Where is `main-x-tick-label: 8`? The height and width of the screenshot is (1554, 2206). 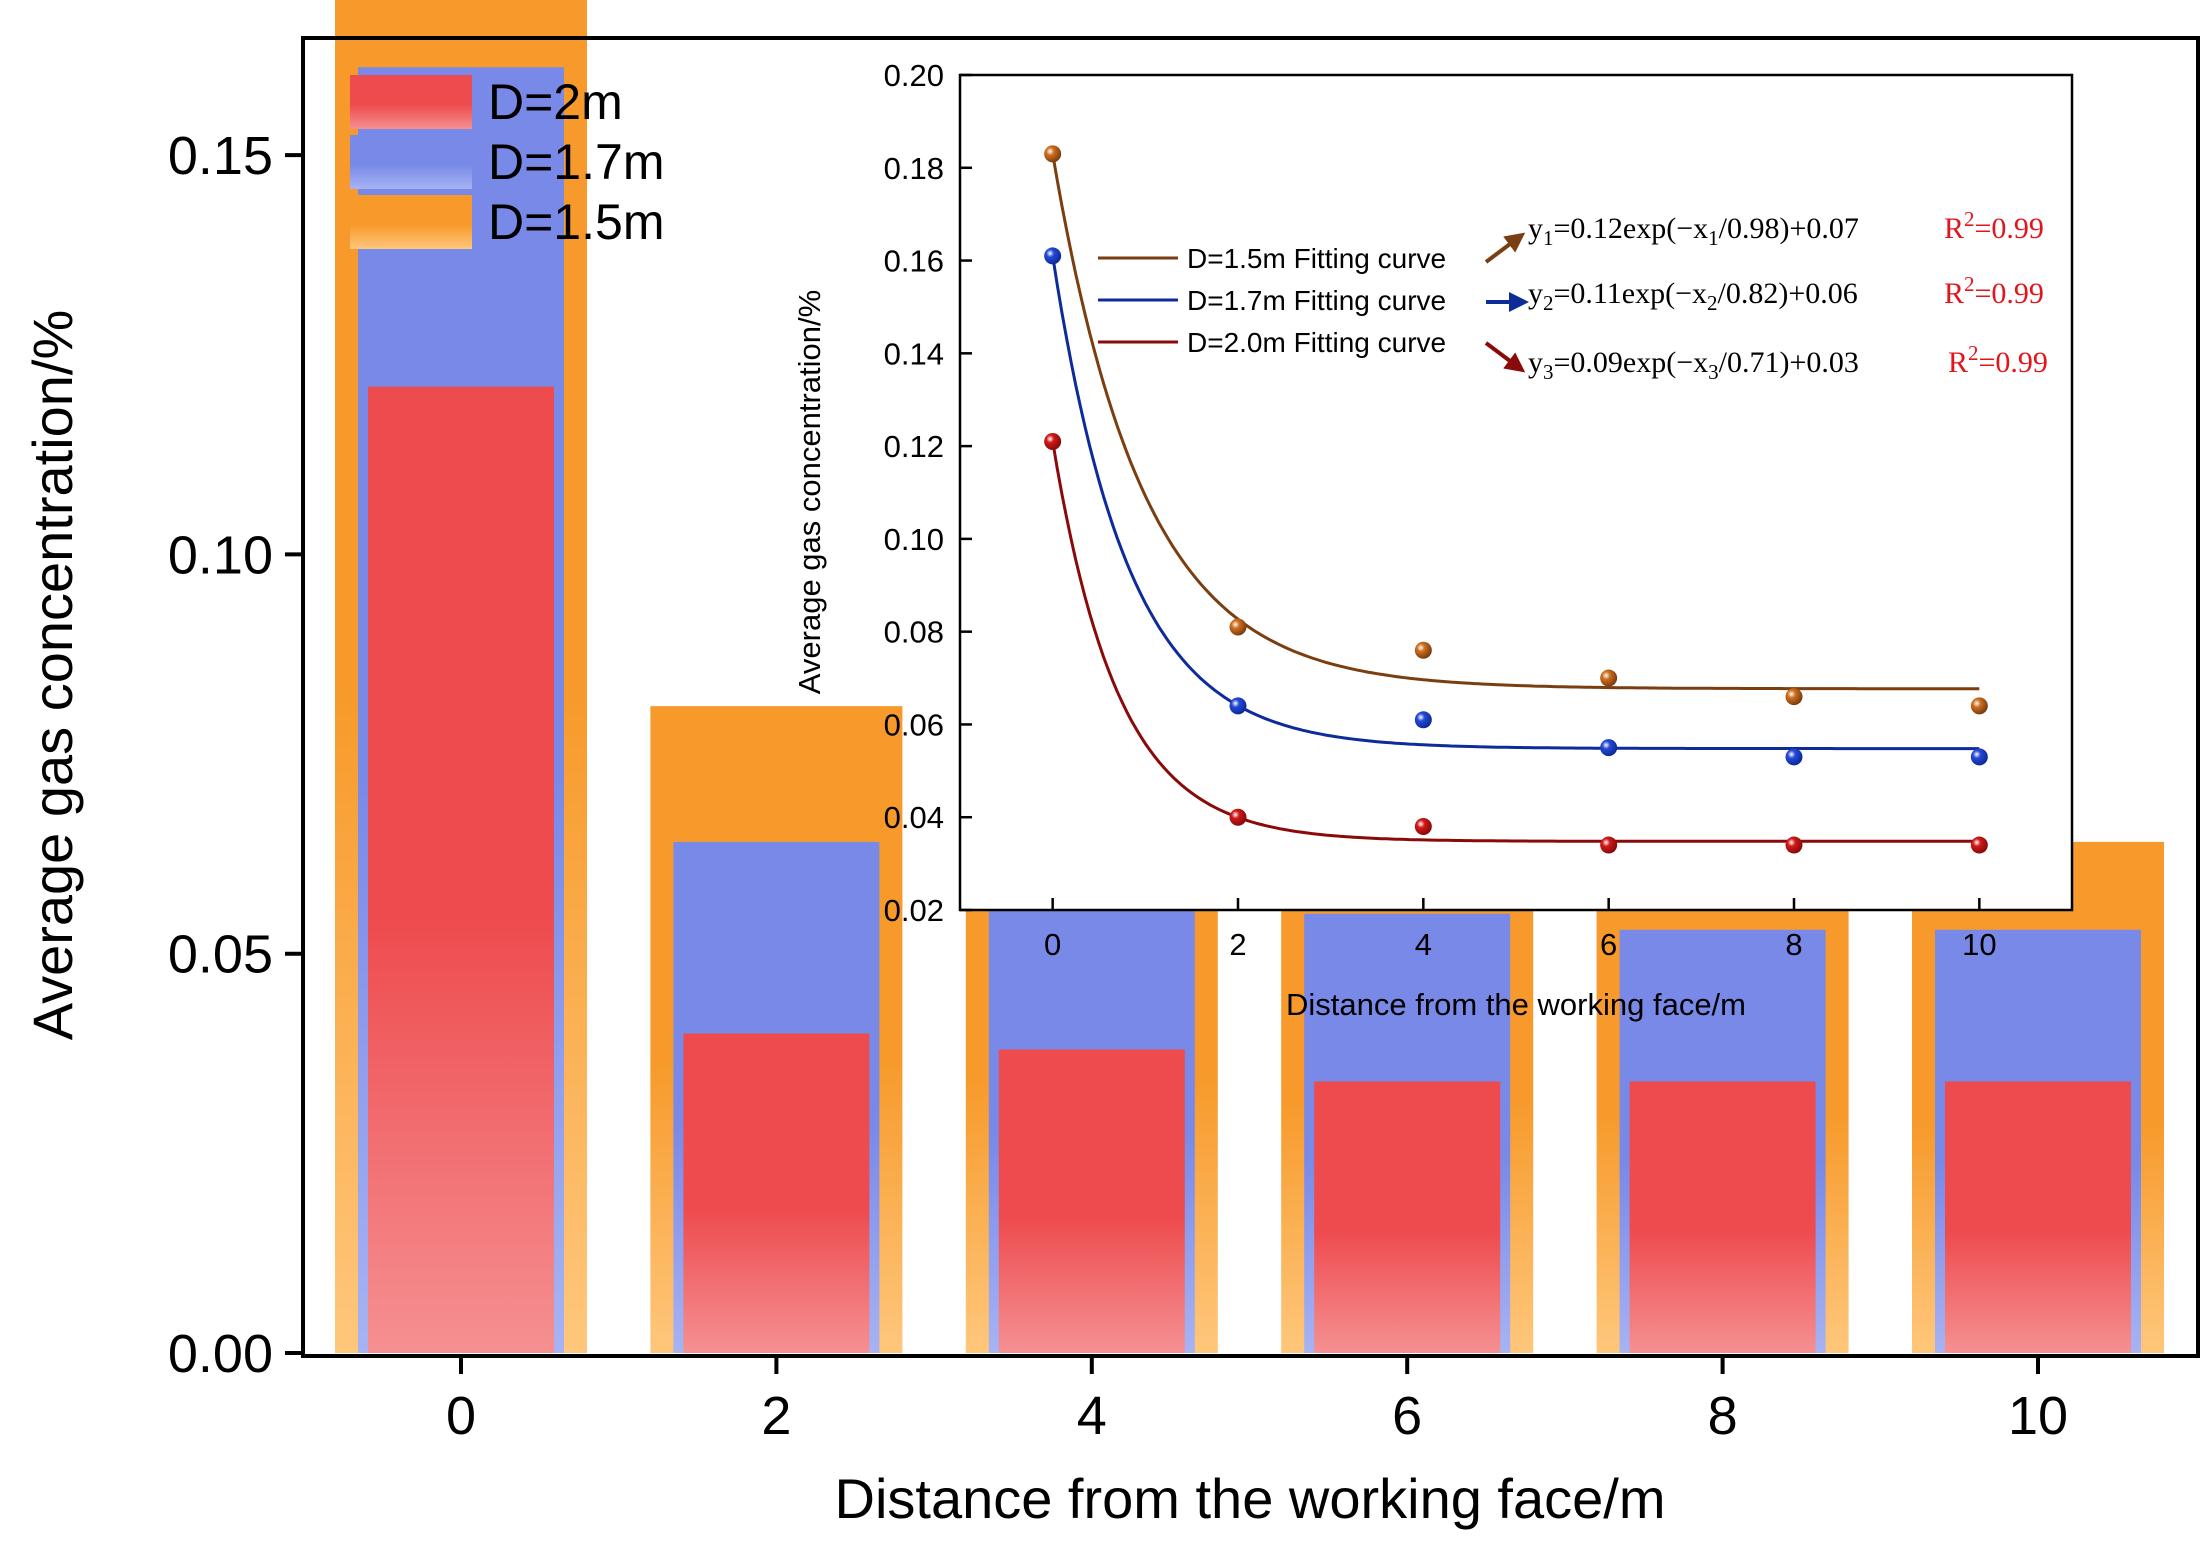 main-x-tick-label: 8 is located at coordinates (1723, 1416).